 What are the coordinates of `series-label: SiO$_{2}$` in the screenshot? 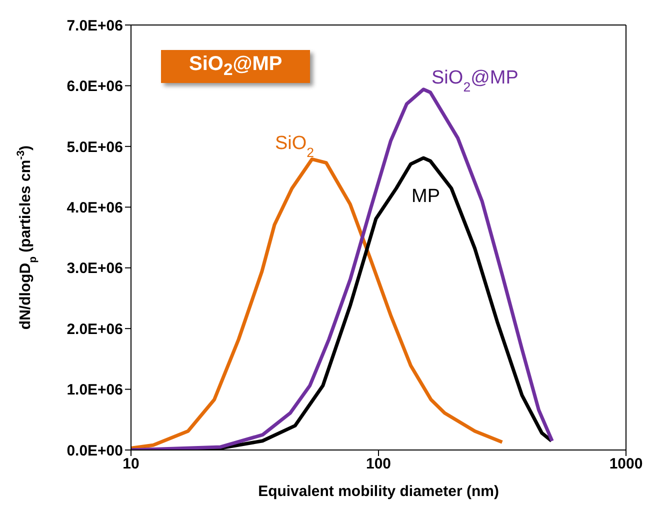 It's located at (294, 146).